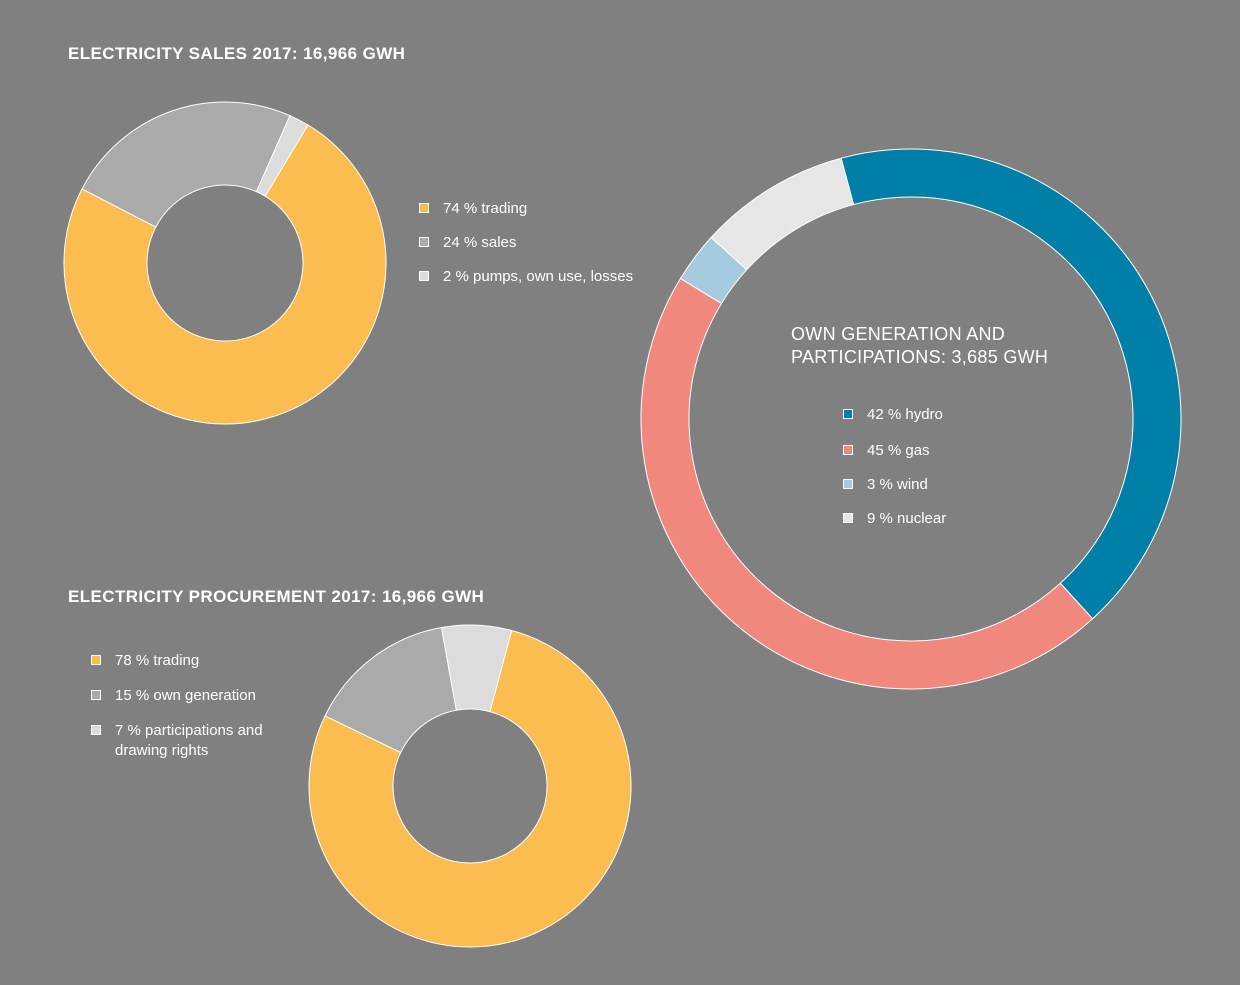 This screenshot has width=1240, height=985. Describe the element at coordinates (898, 334) in the screenshot. I see `generation-title-line-1: OWN GENERATION AND` at that location.